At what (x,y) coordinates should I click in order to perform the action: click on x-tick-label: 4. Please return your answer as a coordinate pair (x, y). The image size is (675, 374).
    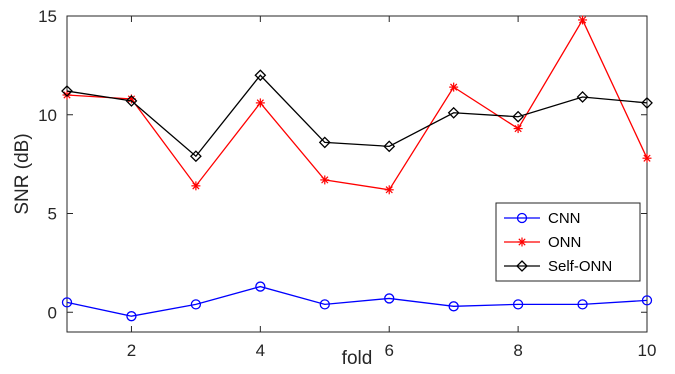
    Looking at the image, I should click on (260, 350).